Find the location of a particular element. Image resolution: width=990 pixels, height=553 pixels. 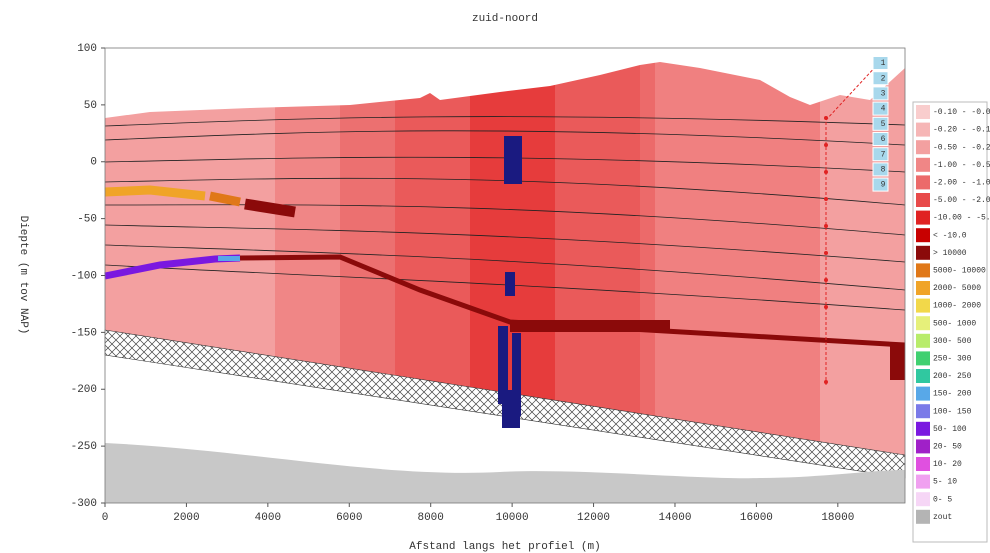

legend-label: -0.10 - -0.05 is located at coordinates (961, 112).